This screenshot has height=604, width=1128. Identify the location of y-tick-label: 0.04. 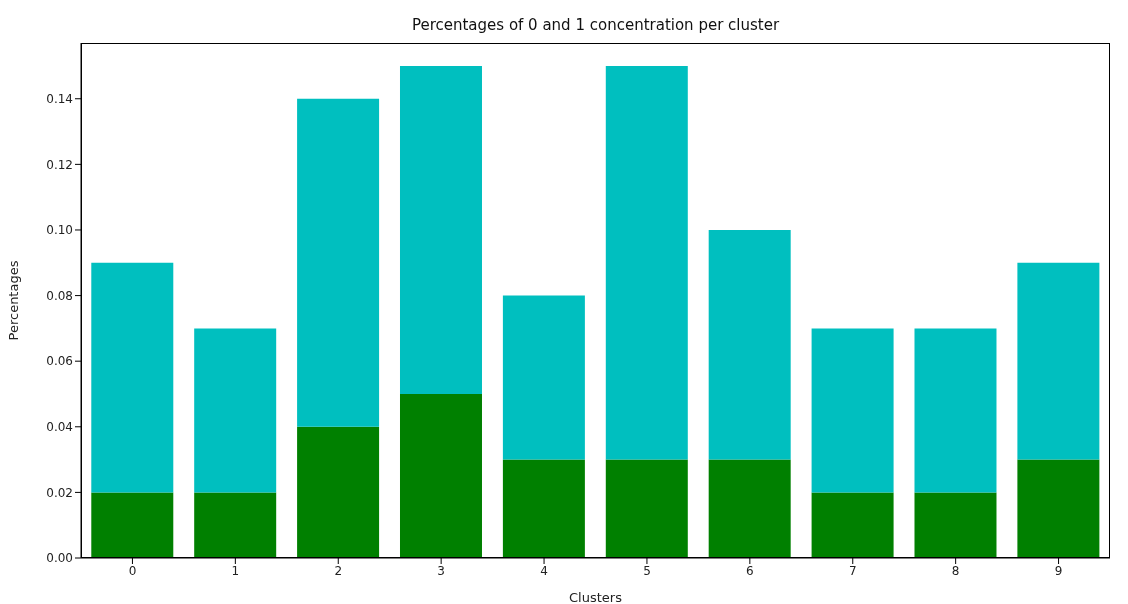
(59, 427).